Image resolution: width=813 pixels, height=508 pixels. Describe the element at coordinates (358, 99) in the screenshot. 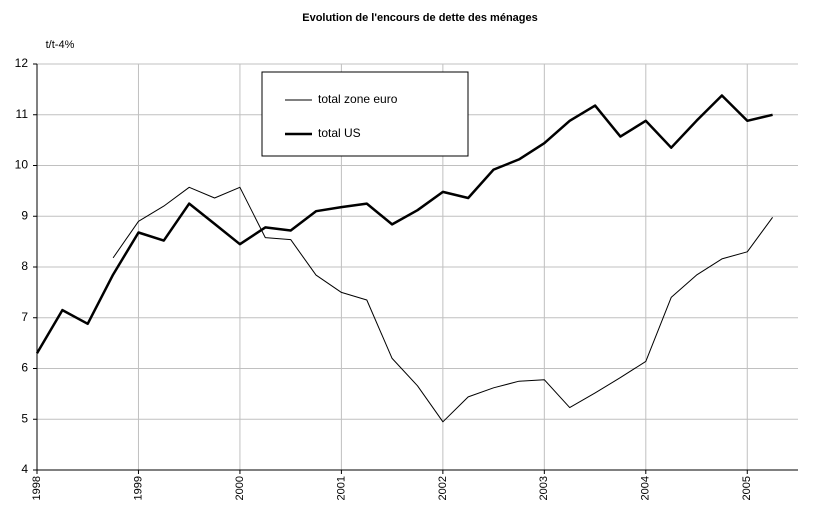

I see `legend-label: total zone euro` at that location.